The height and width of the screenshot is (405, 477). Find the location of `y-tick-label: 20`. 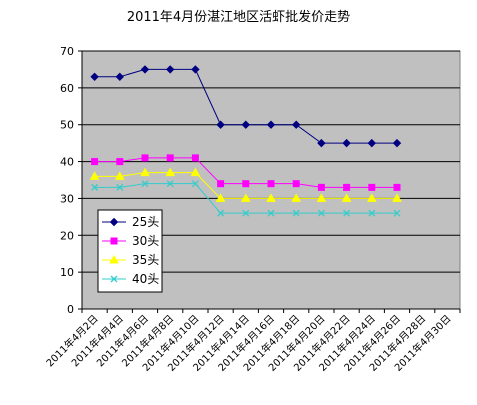

y-tick-label: 20 is located at coordinates (67, 235).